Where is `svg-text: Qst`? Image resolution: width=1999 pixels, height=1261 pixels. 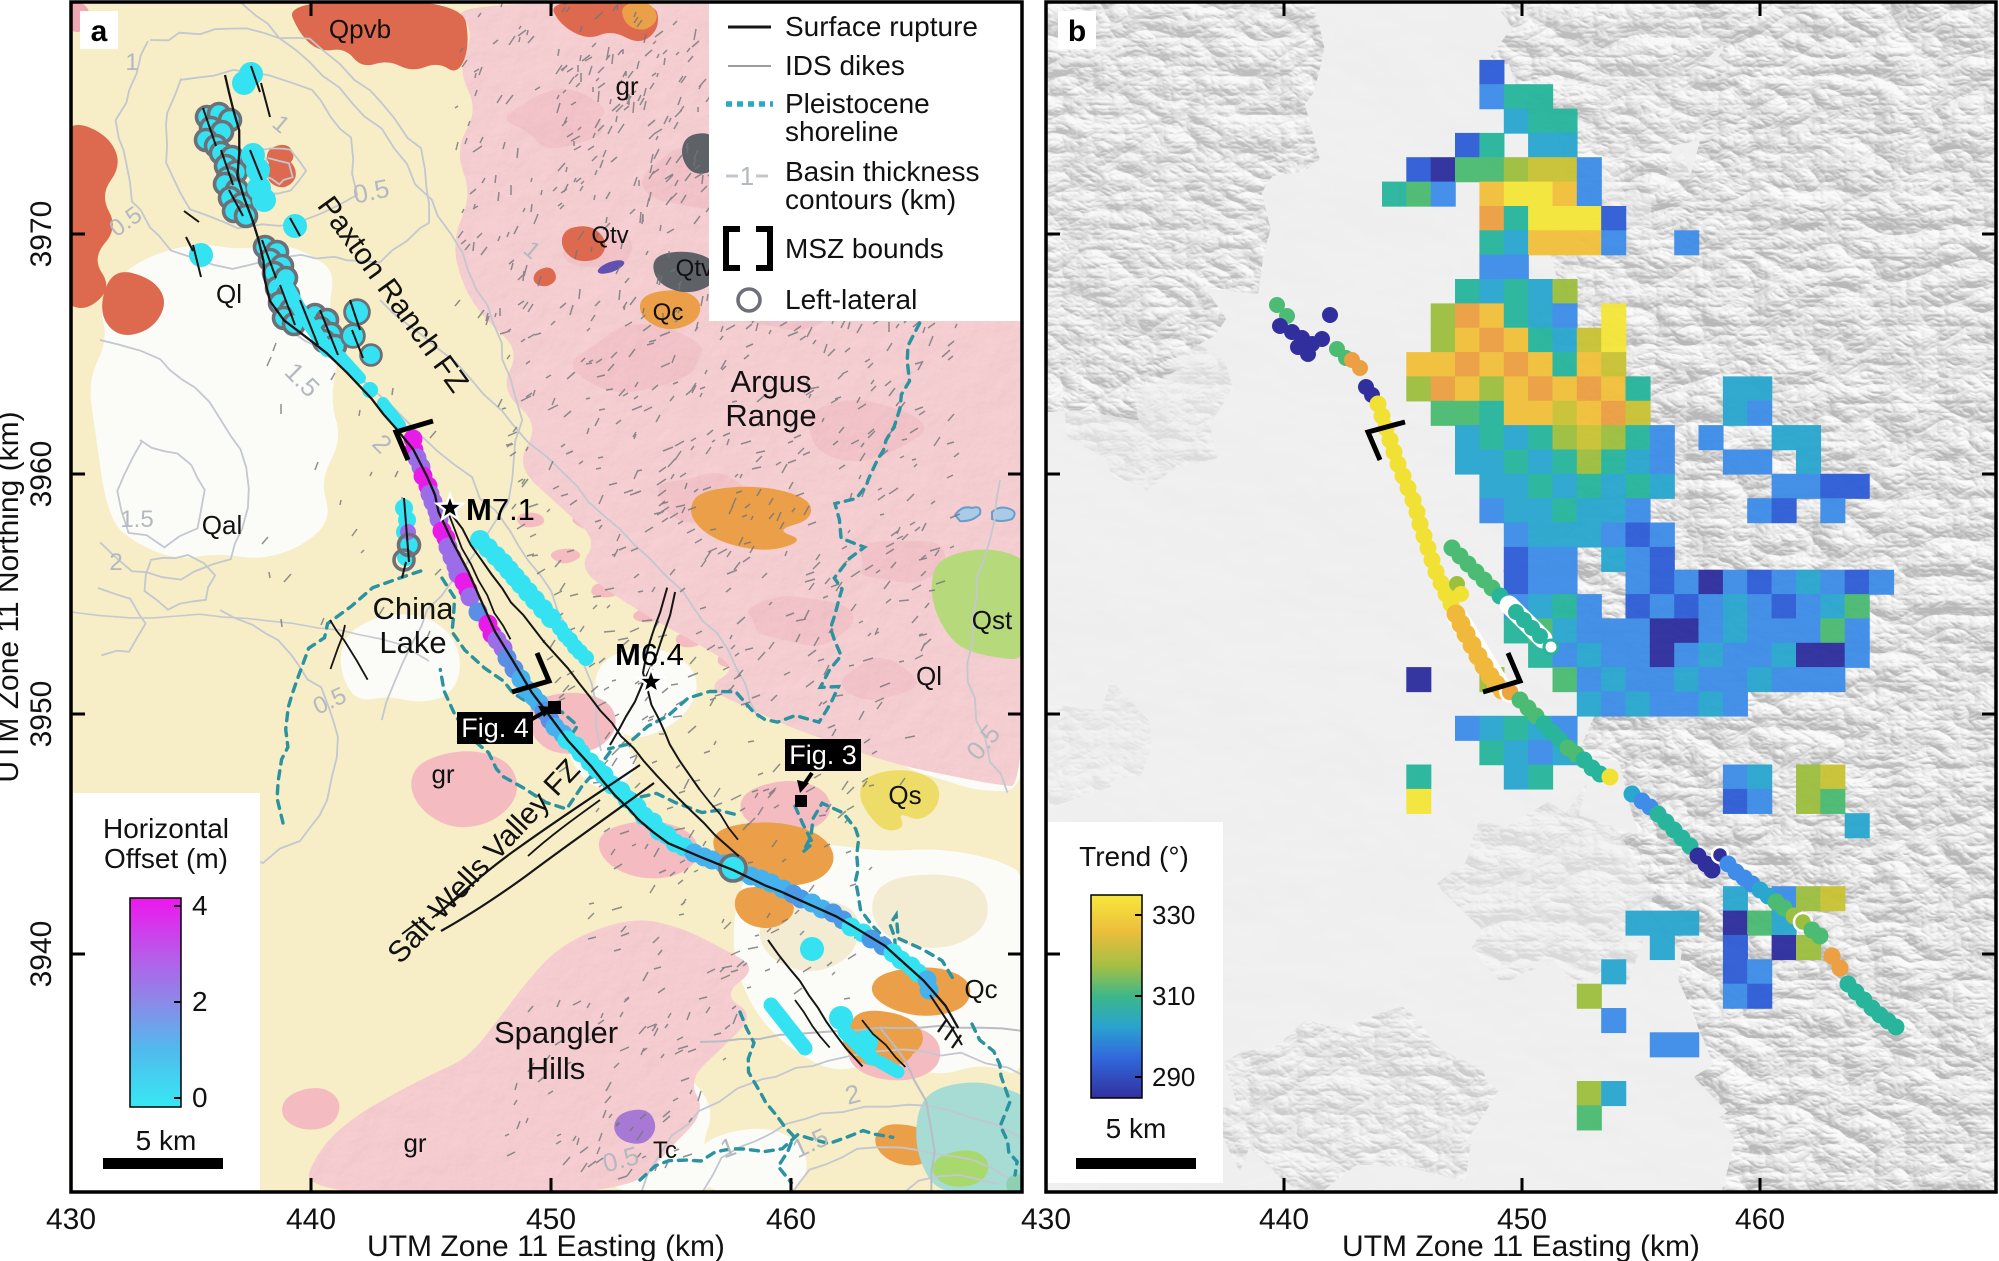
svg-text: Qst is located at coordinates (992, 620).